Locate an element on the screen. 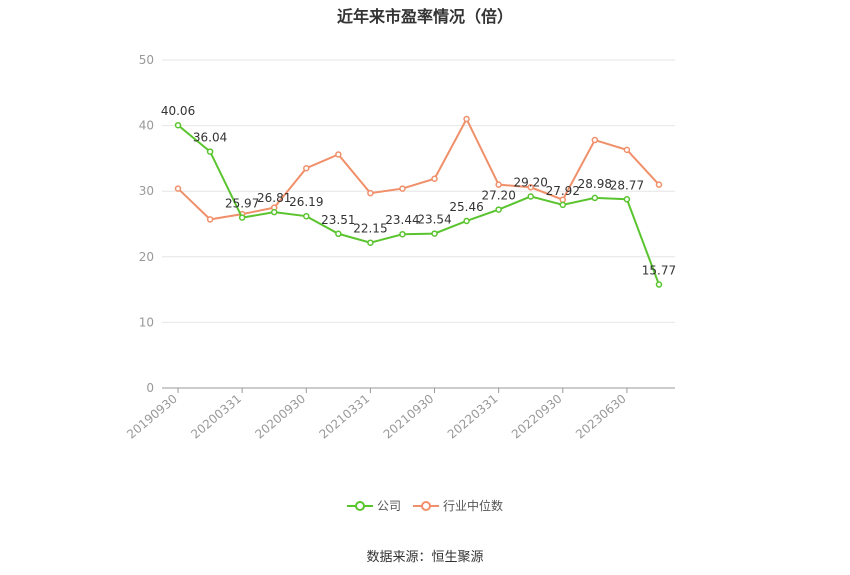  data-label-company: 23.44 is located at coordinates (402, 220).